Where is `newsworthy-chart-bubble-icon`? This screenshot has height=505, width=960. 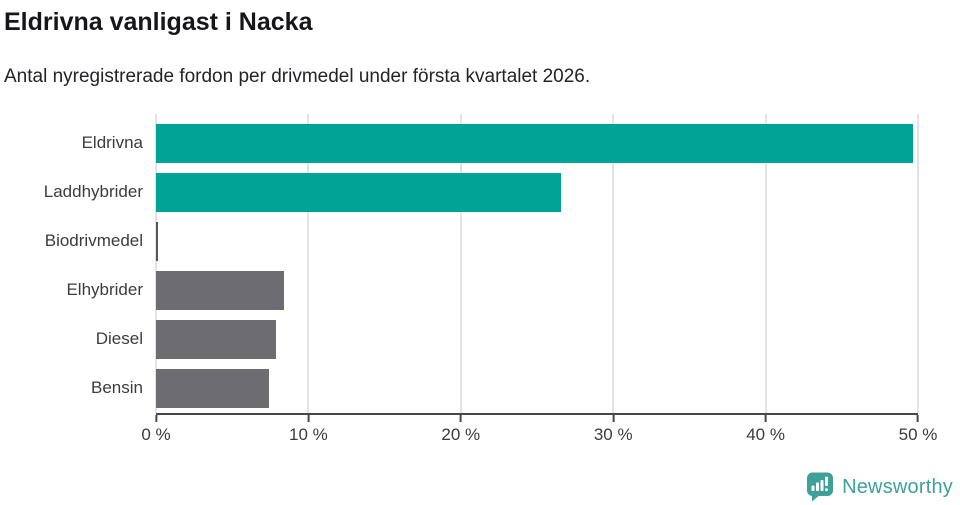
newsworthy-chart-bubble-icon is located at coordinates (820, 487).